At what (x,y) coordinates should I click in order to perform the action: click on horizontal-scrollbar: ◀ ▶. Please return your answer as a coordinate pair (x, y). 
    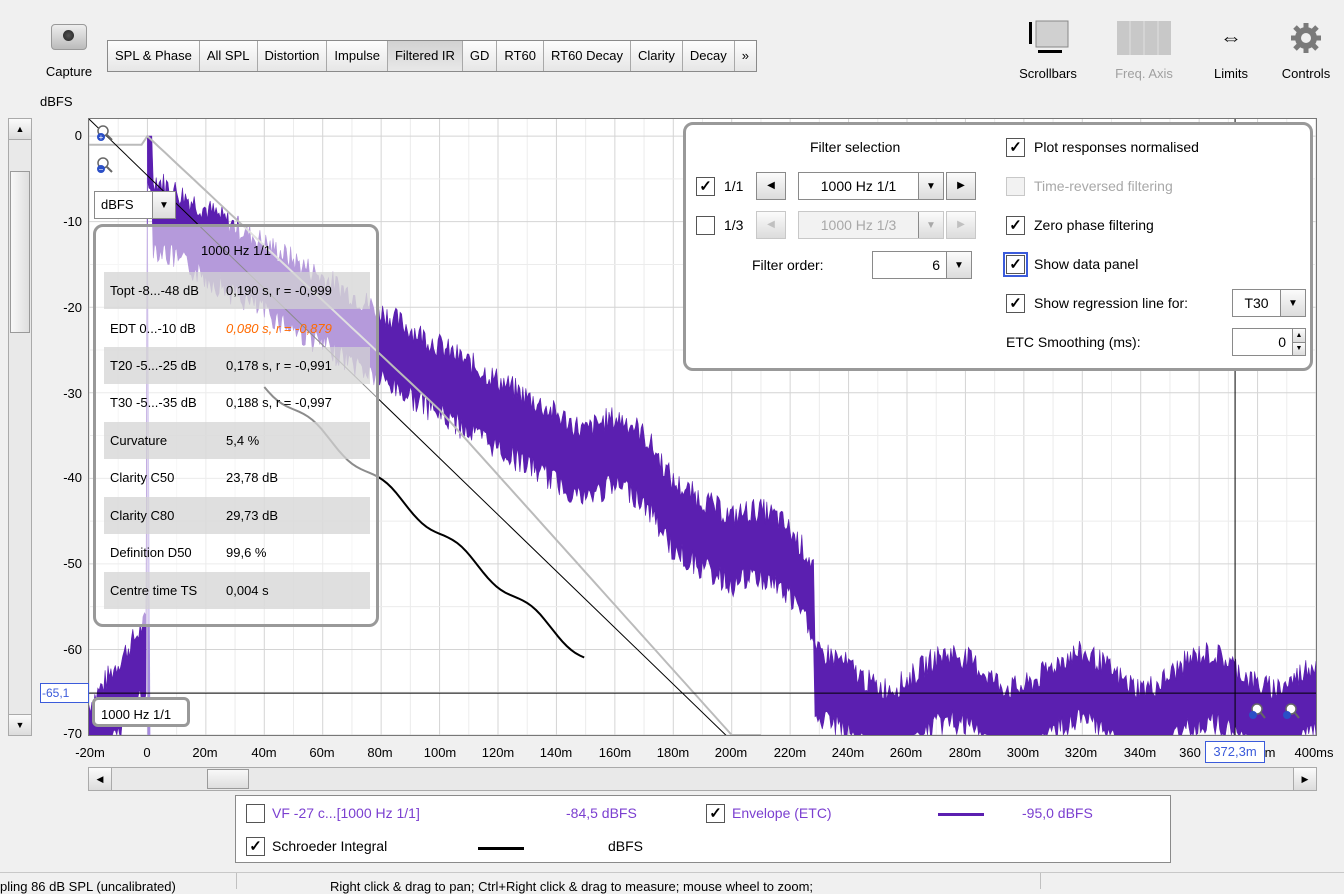
    Looking at the image, I should click on (702, 779).